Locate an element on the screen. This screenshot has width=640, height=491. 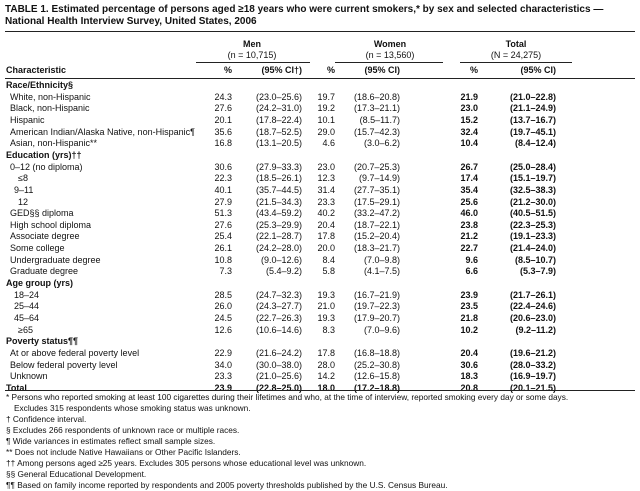
cell-men-pct: 12.6 is located at coordinates (223, 329).